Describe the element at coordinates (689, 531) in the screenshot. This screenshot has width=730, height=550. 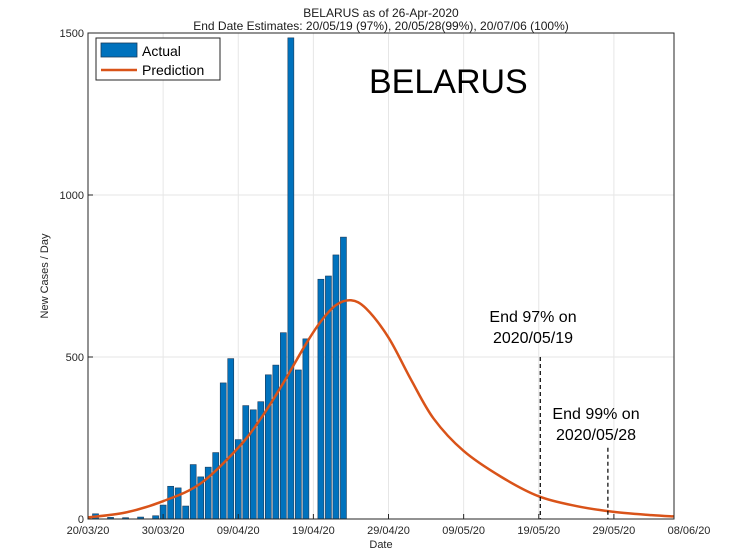
I see `x-tick-label: 08/06/20` at that location.